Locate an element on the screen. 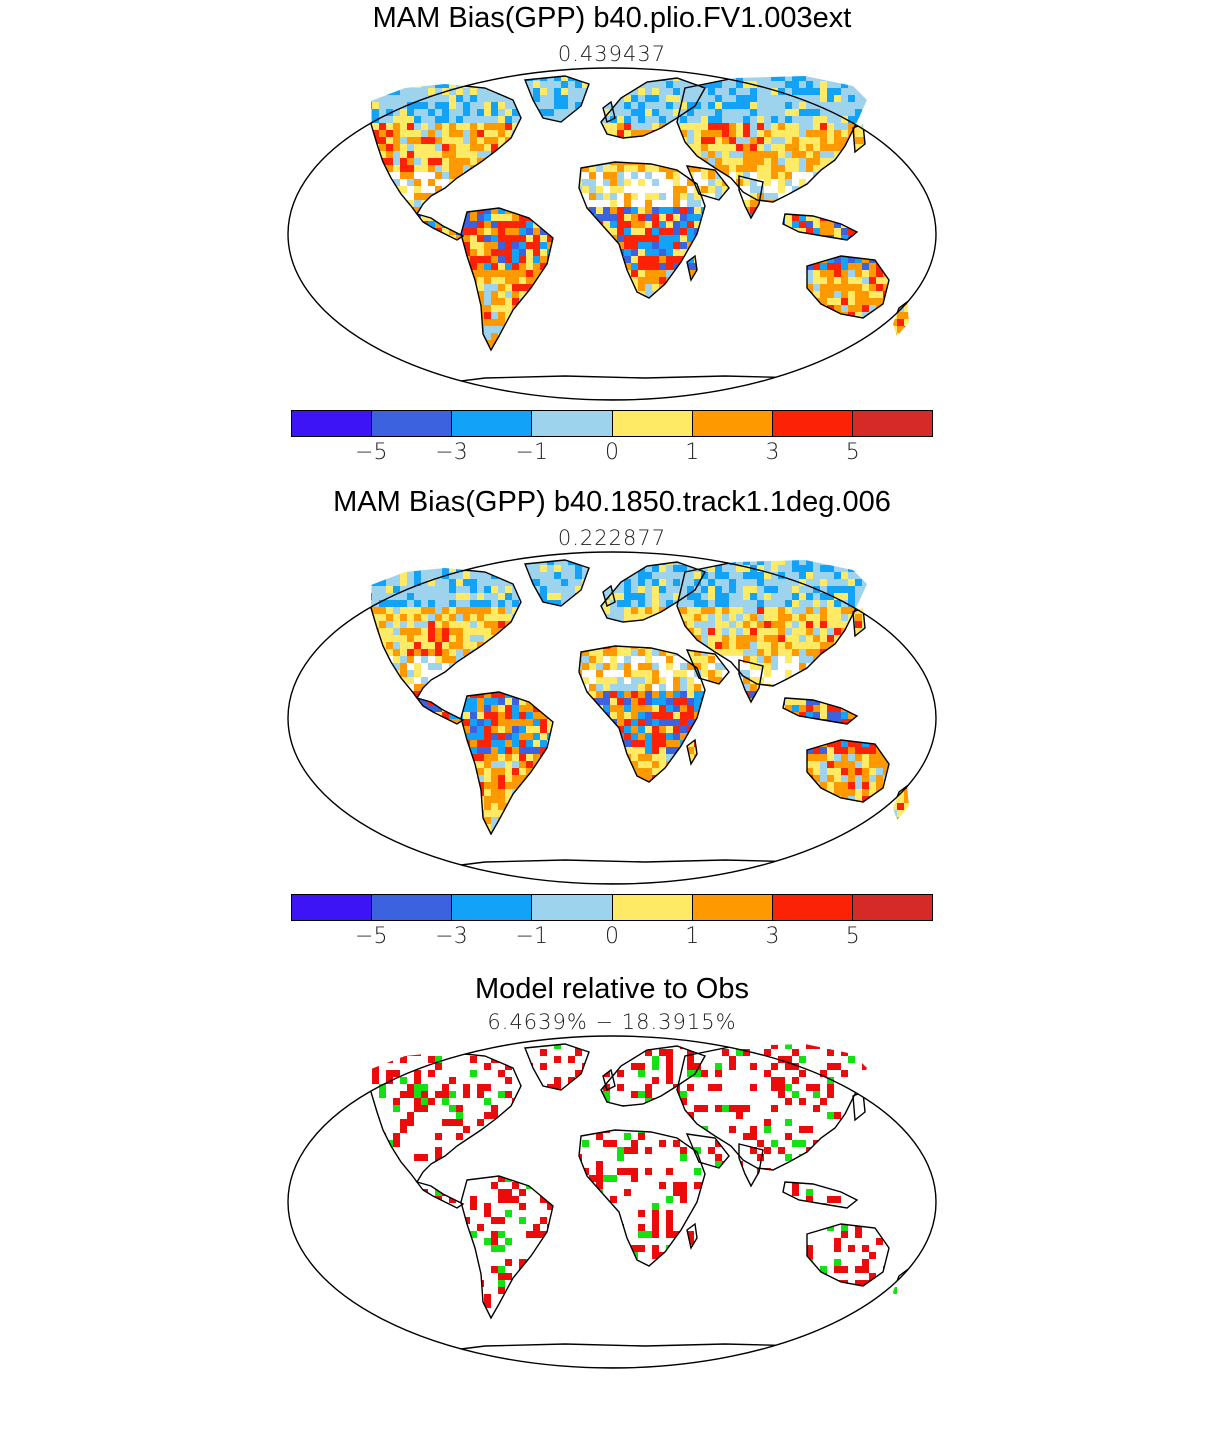 Image resolution: width=1224 pixels, height=1452 pixels. panel1-colorbar-ticks: −5 −3 −1 0 1 3 5 is located at coordinates (612, 455).